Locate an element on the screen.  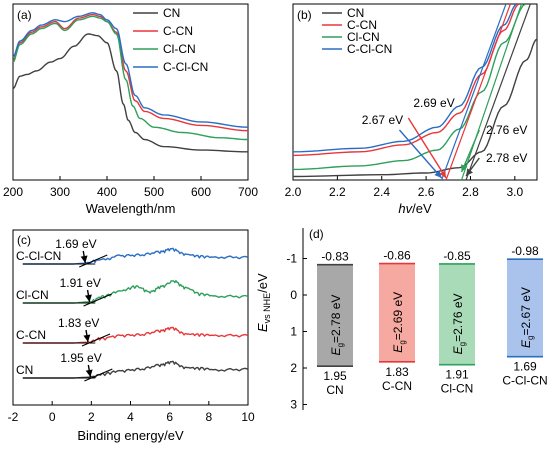
panel-a-xtick-label: 300 is located at coordinates (60, 192).